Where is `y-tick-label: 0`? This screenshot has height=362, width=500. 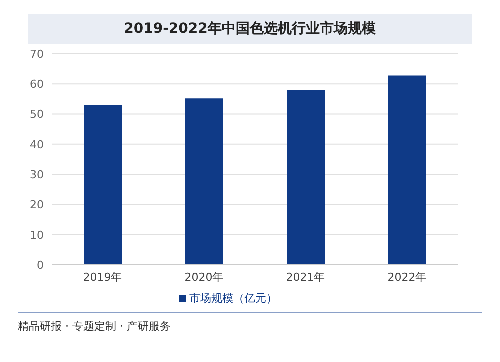
y-tick-label: 0 is located at coordinates (40, 265).